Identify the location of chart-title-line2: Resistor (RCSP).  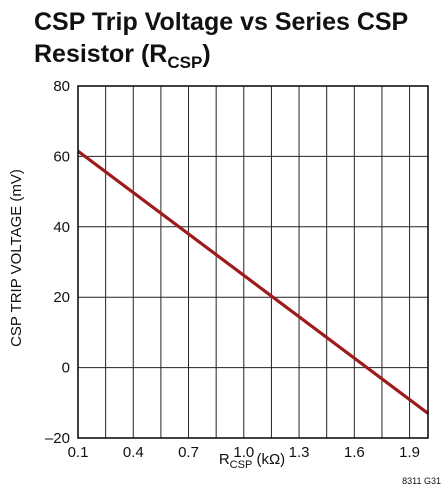
(122, 56).